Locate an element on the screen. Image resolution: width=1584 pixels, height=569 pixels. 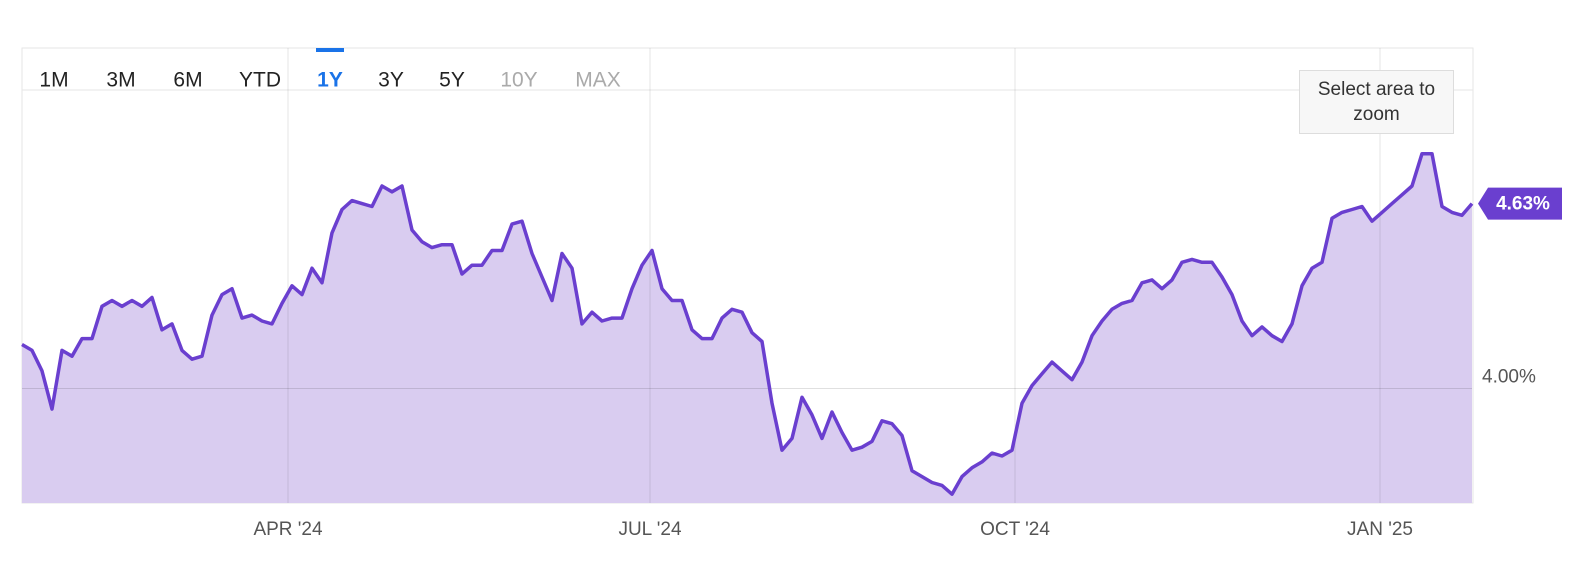
range-button: 1M is located at coordinates (53, 80).